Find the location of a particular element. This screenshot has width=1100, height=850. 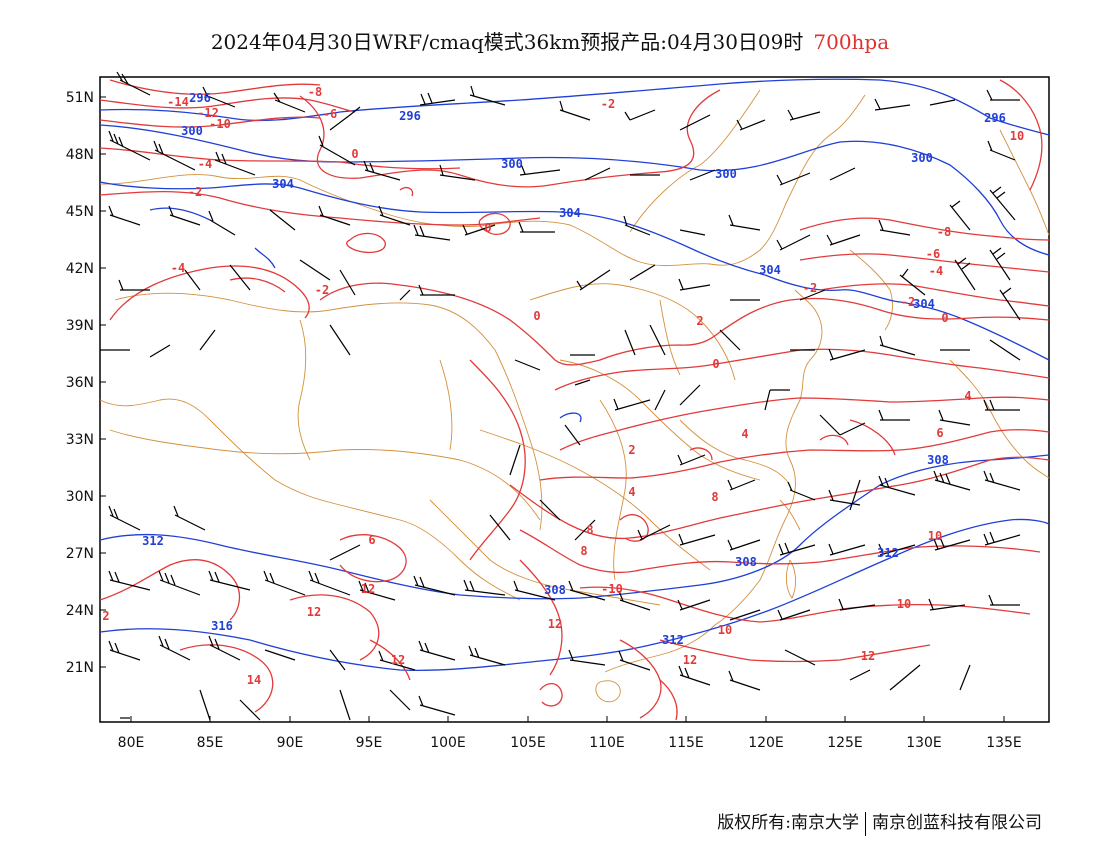

copyright-owner: 版权所有:南京大学 is located at coordinates (788, 823).